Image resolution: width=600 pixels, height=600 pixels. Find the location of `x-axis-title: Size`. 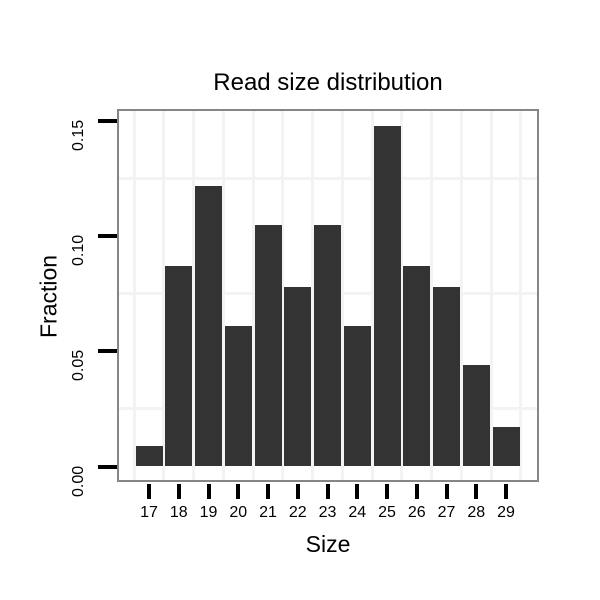

x-axis-title: Size is located at coordinates (328, 544).